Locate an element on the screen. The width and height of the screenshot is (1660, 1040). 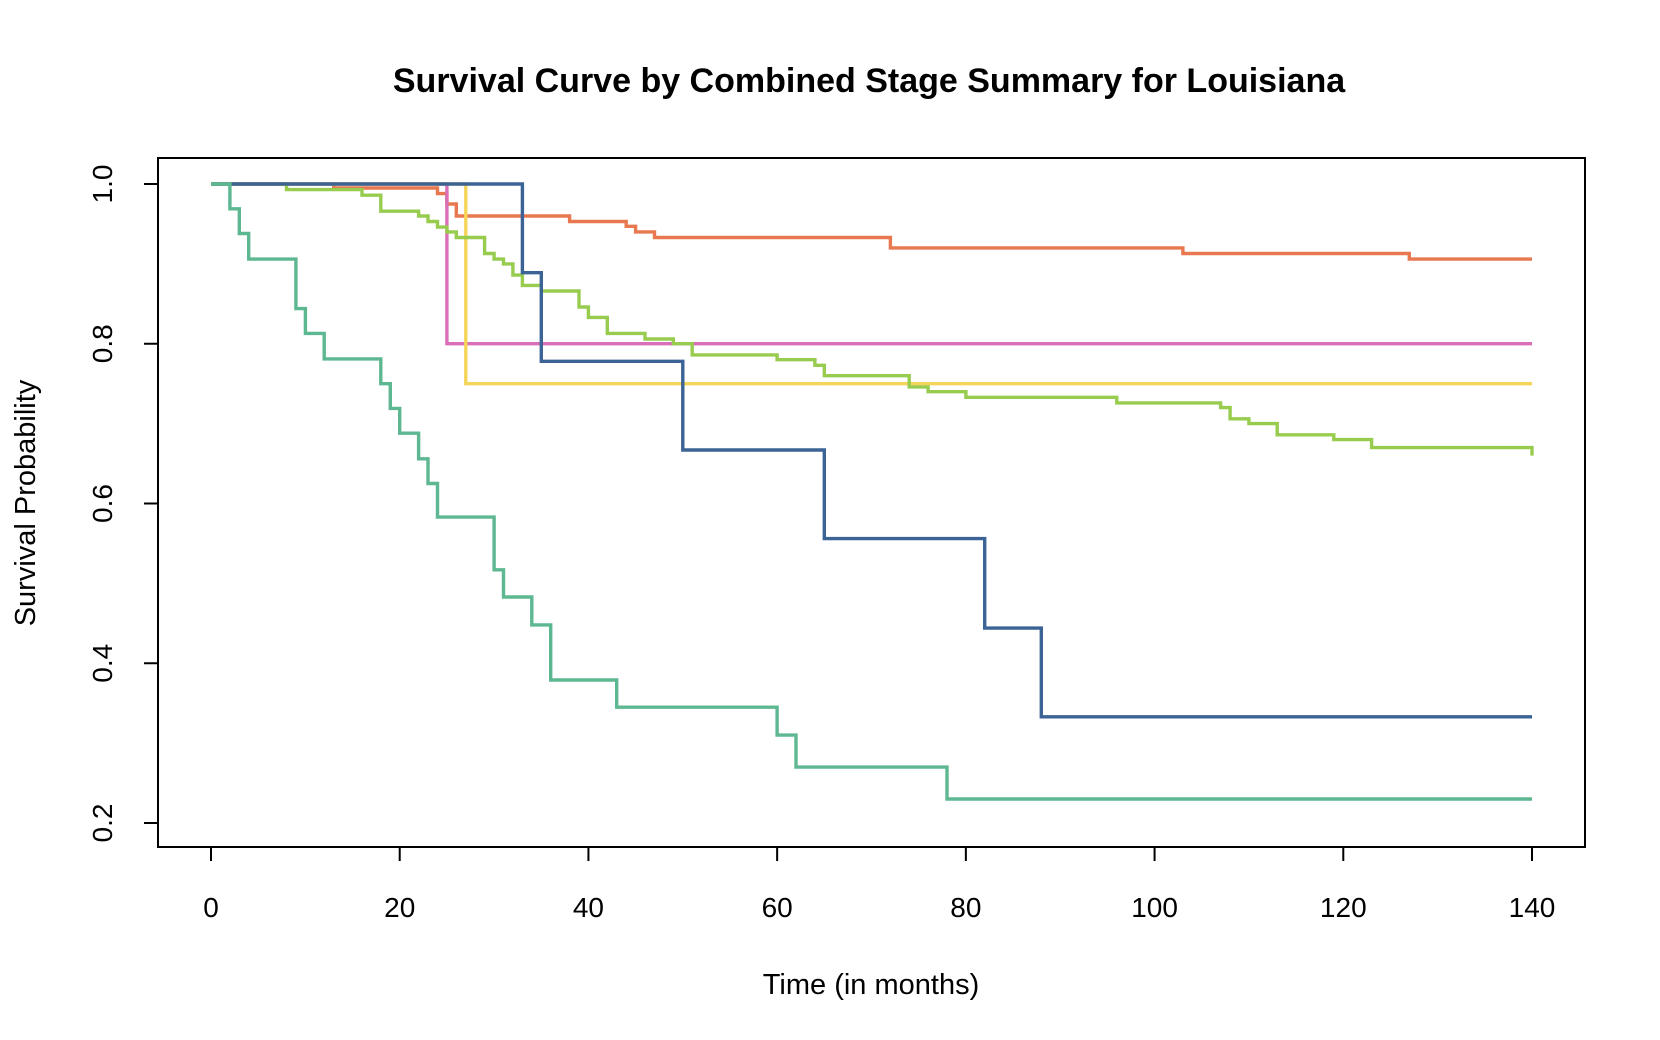
y-tick-label: 1.0 is located at coordinates (102, 184).